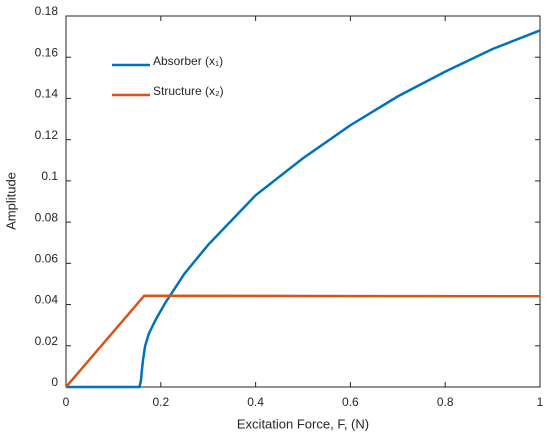 The image size is (550, 441). Describe the element at coordinates (350, 402) in the screenshot. I see `x-tick-label: 0.6` at that location.